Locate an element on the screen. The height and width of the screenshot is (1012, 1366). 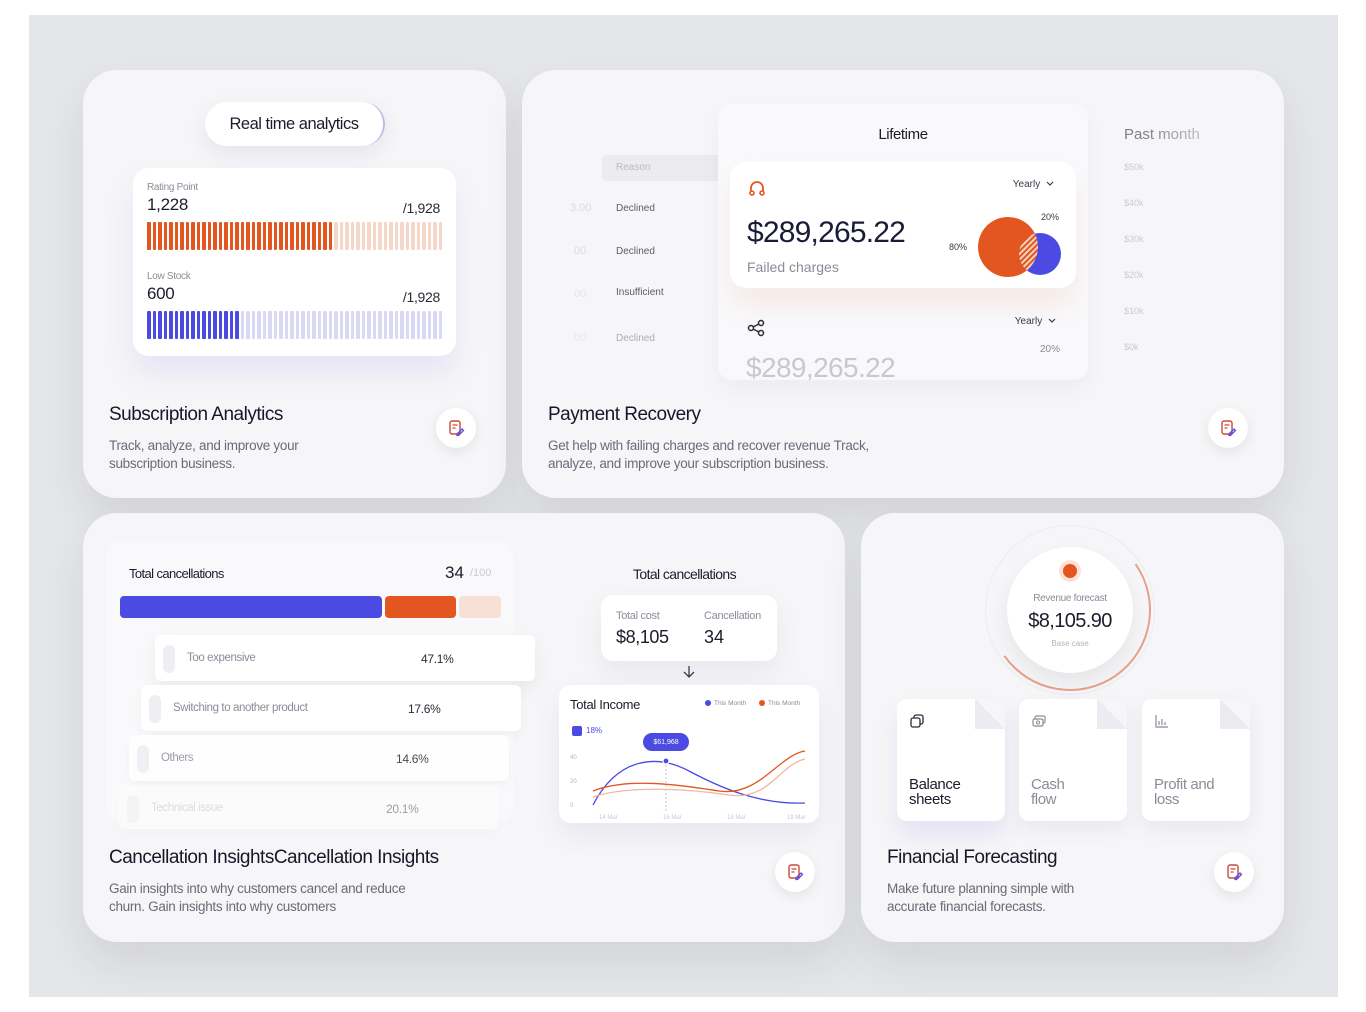
period-select-2: Yearly is located at coordinates (1035, 321).